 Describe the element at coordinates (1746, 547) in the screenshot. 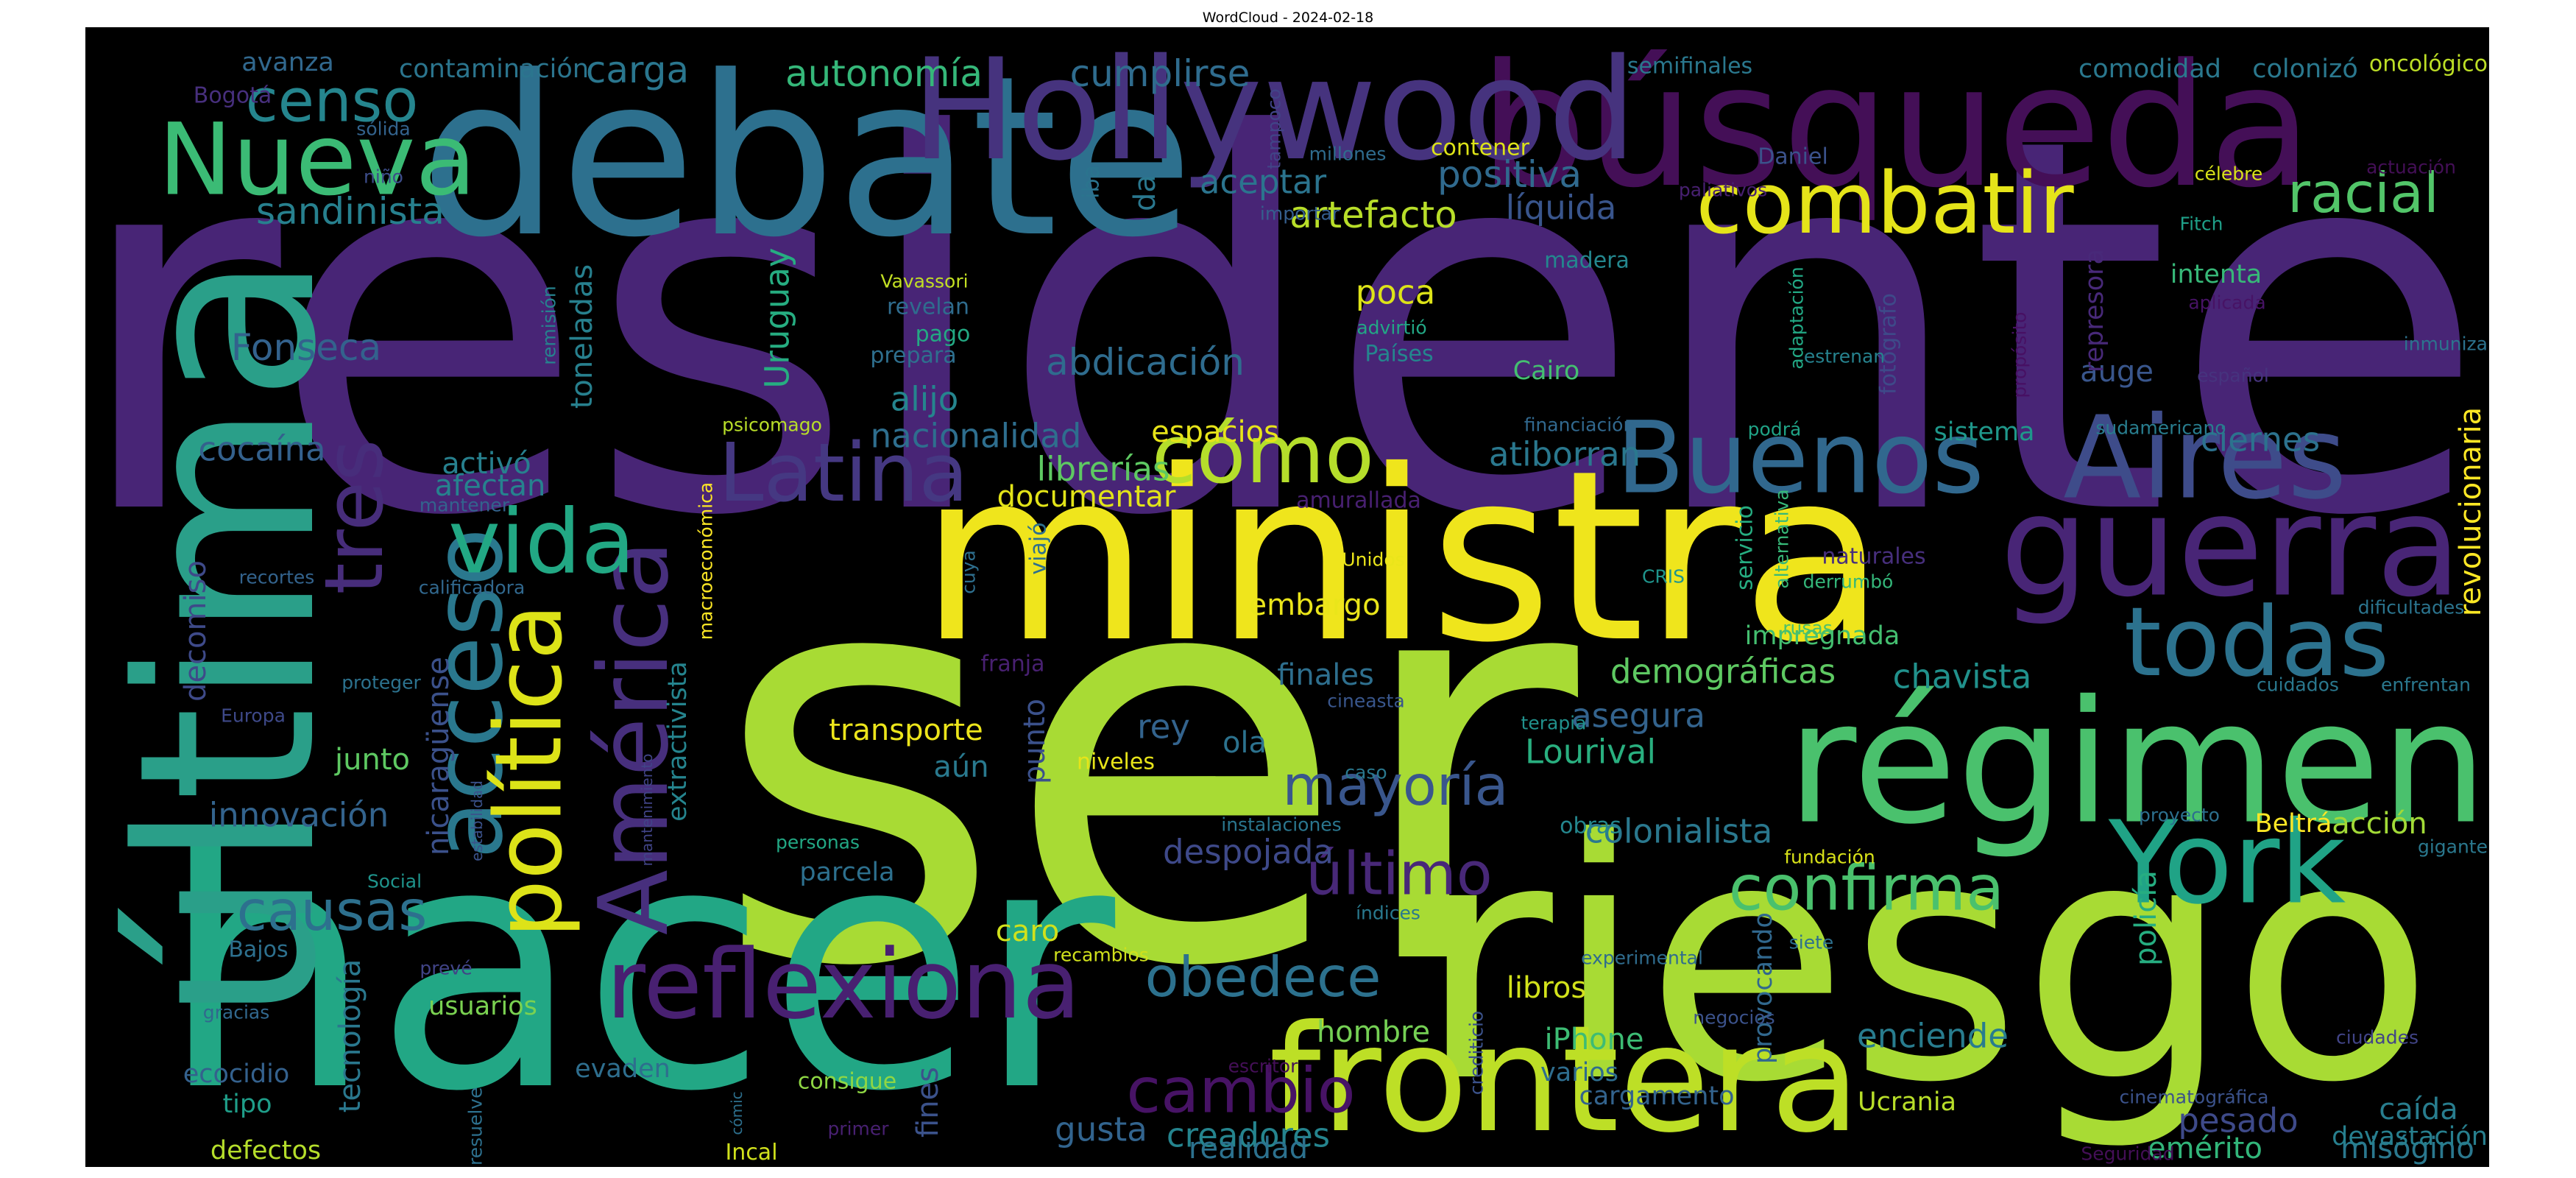

I see `word-servicio: servicio` at that location.